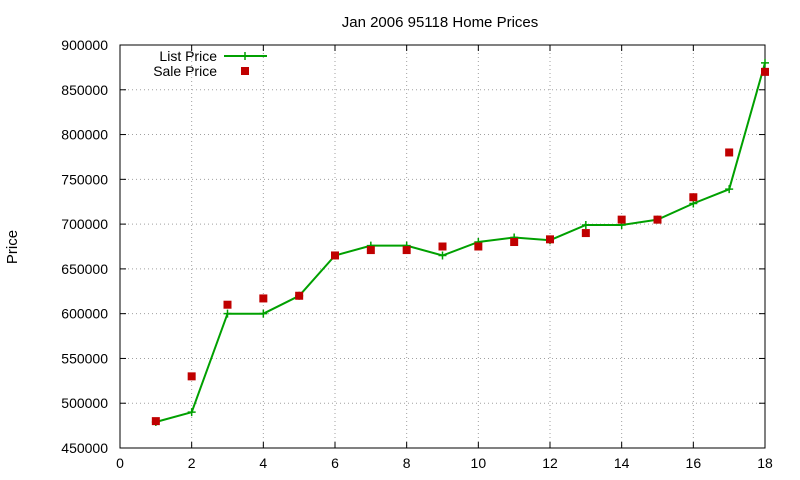 The image size is (800, 480). I want to click on x-tick-label: 4, so click(263, 463).